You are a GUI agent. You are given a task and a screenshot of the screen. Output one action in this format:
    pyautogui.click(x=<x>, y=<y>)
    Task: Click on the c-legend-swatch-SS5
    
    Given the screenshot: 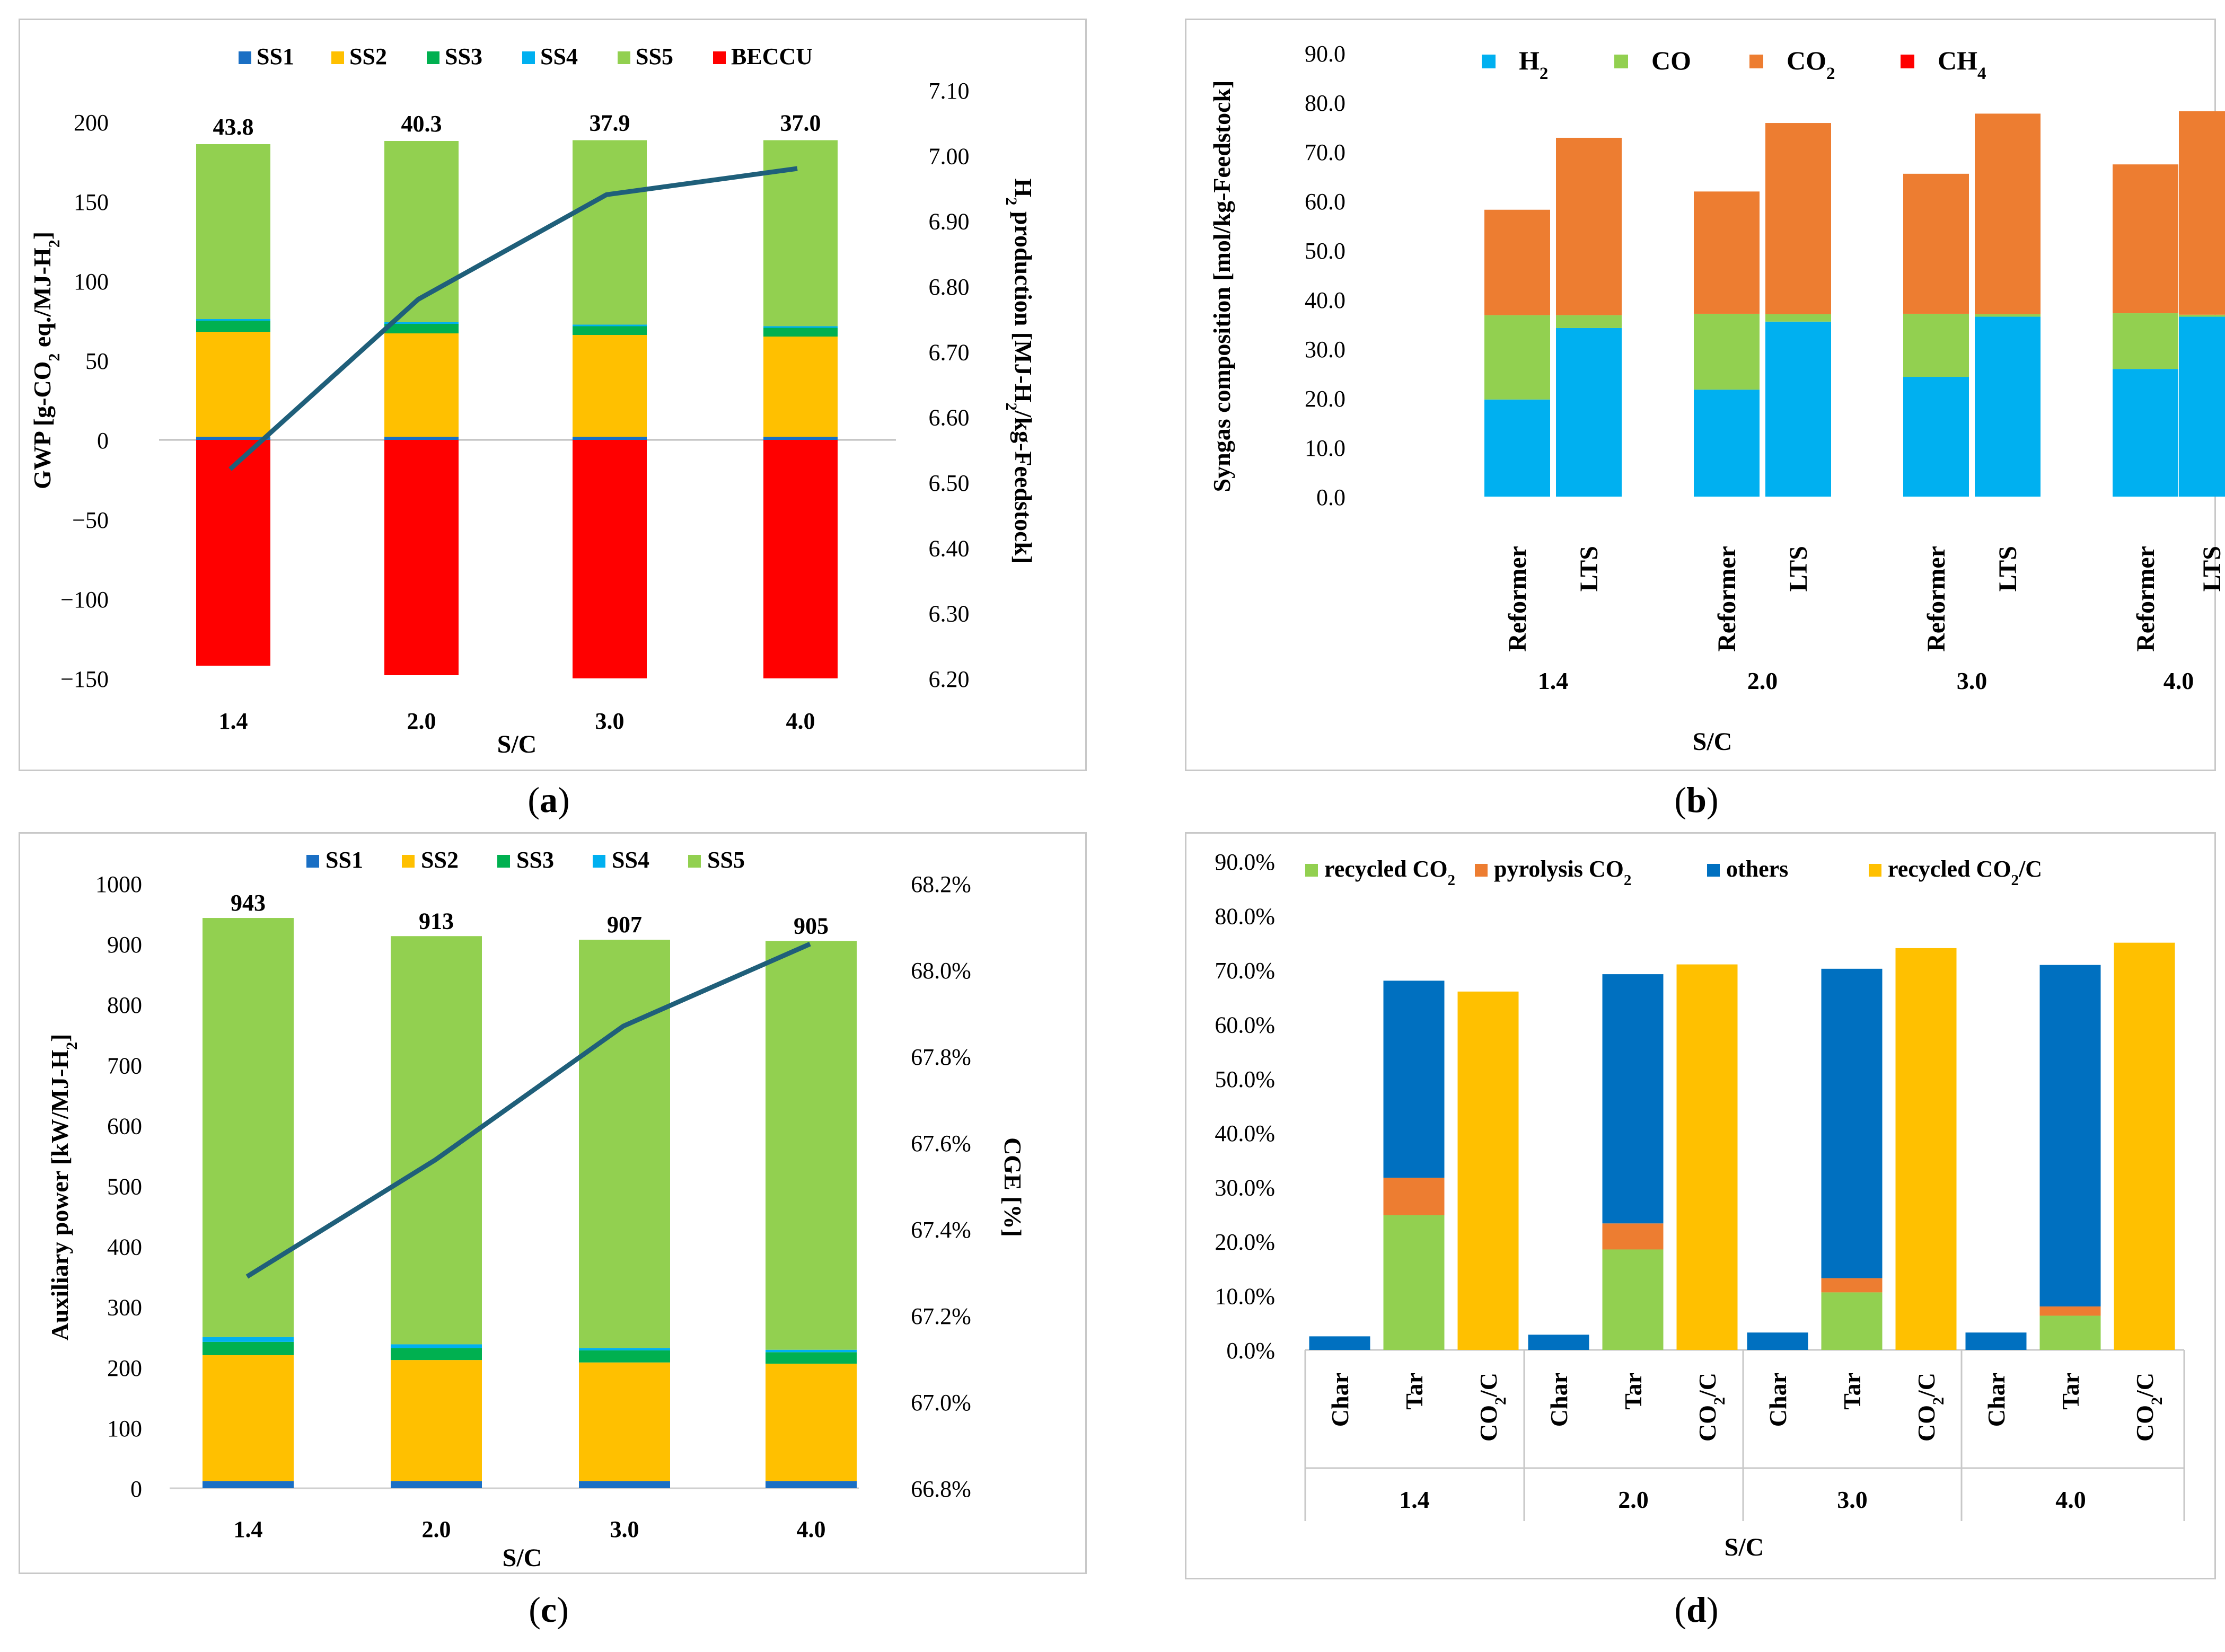 What is the action you would take?
    pyautogui.click(x=695, y=861)
    